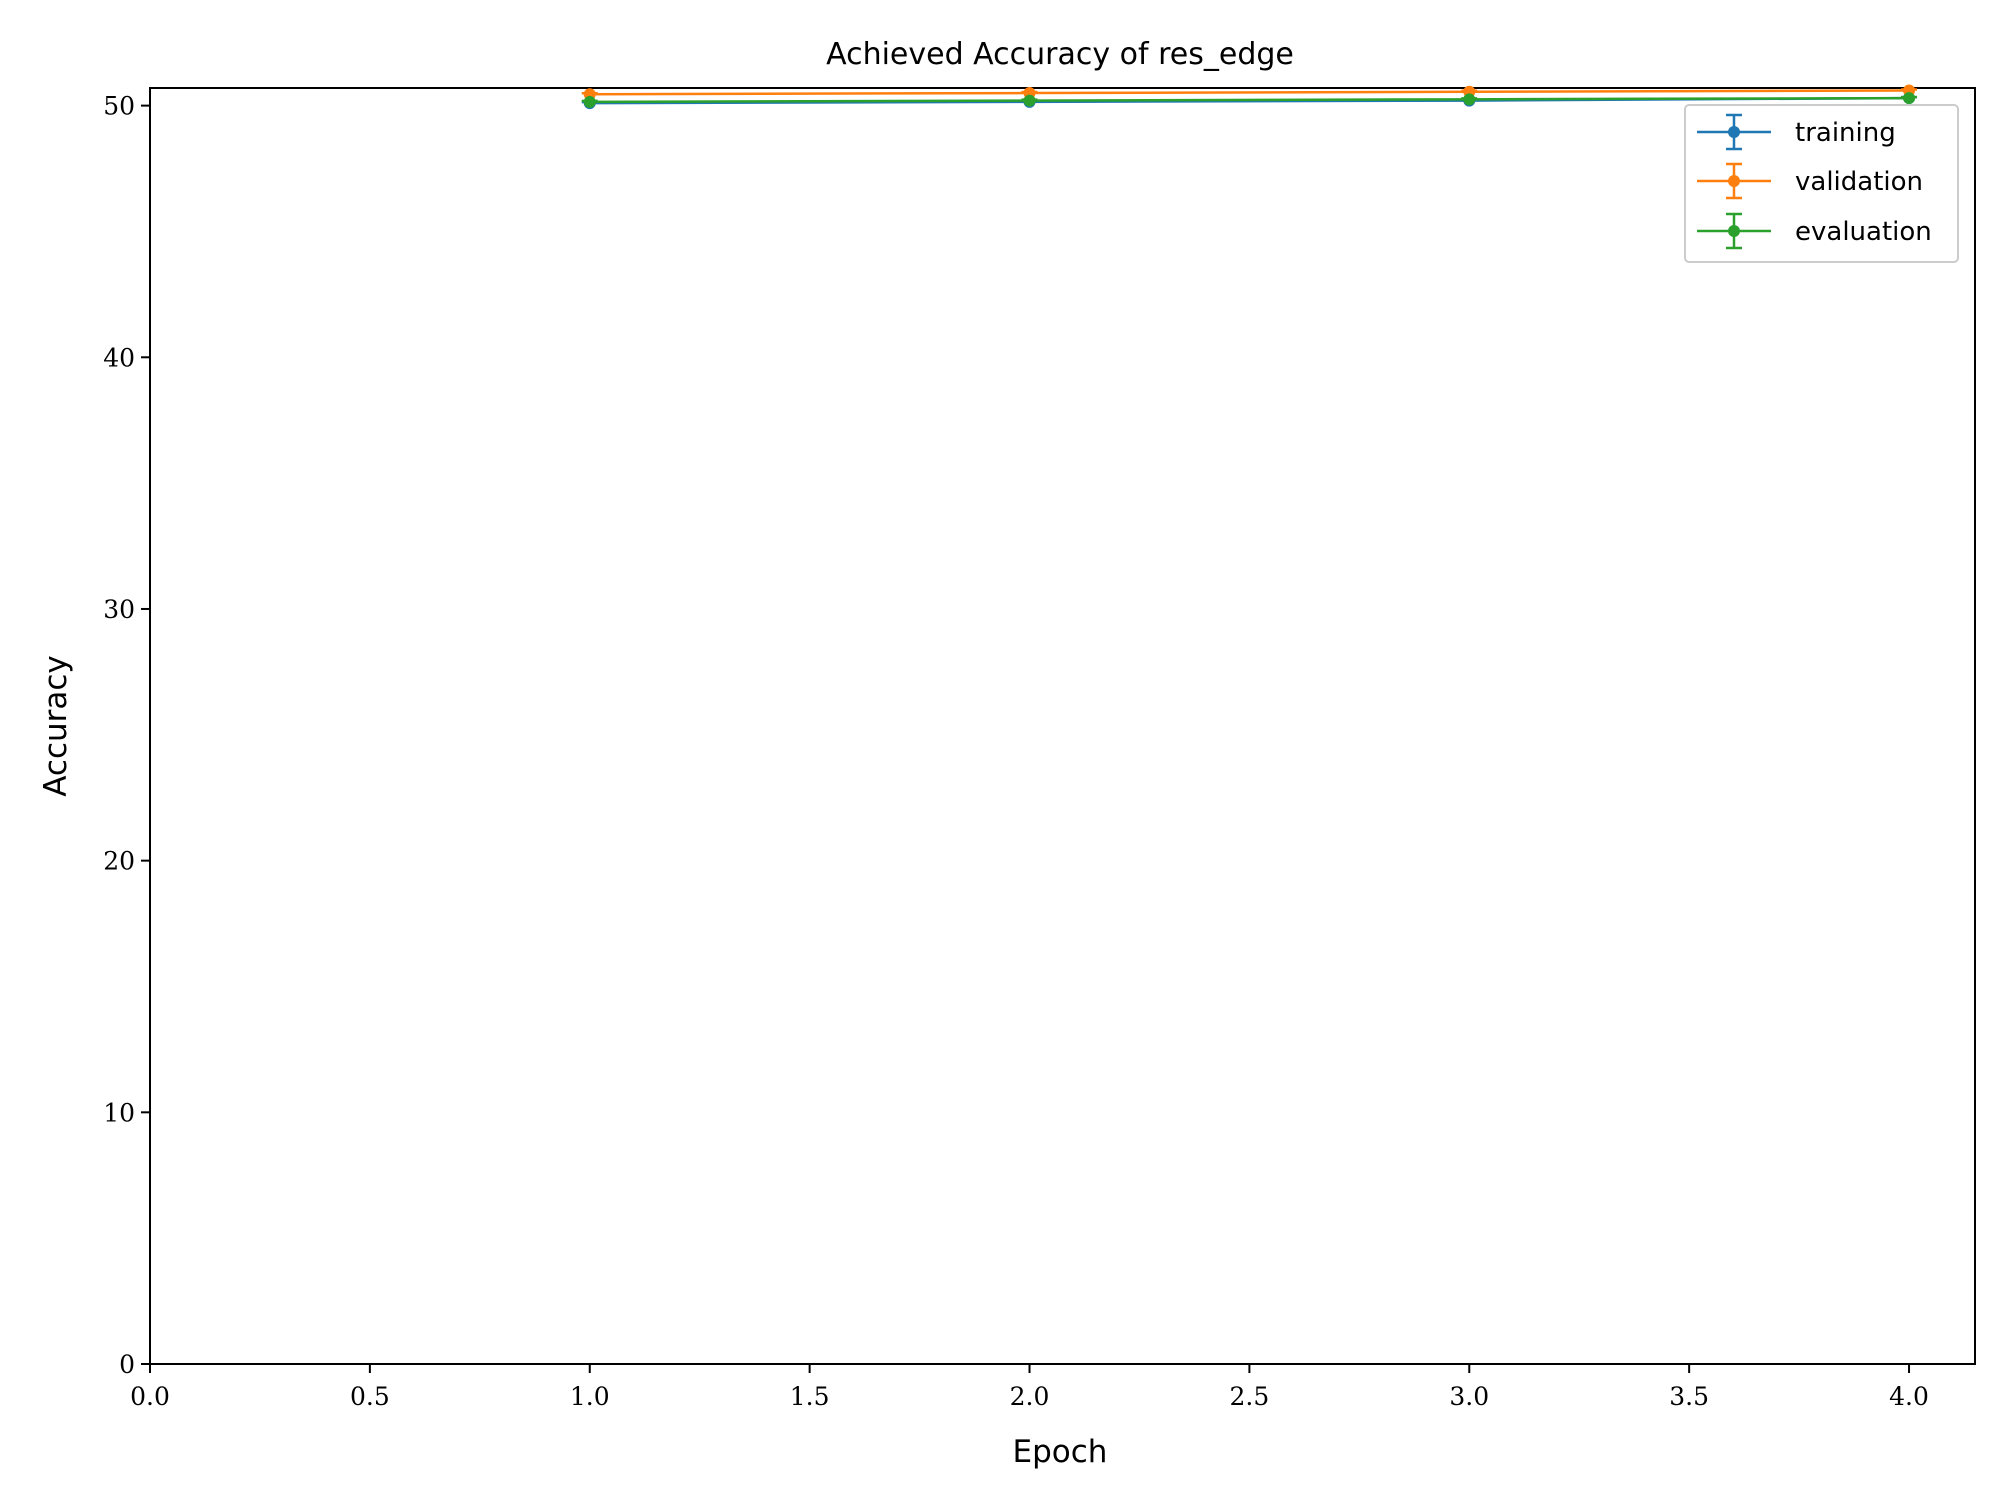 The height and width of the screenshot is (1500, 2000). Describe the element at coordinates (1734, 231) in the screenshot. I see `legend-marker-evaluation` at that location.